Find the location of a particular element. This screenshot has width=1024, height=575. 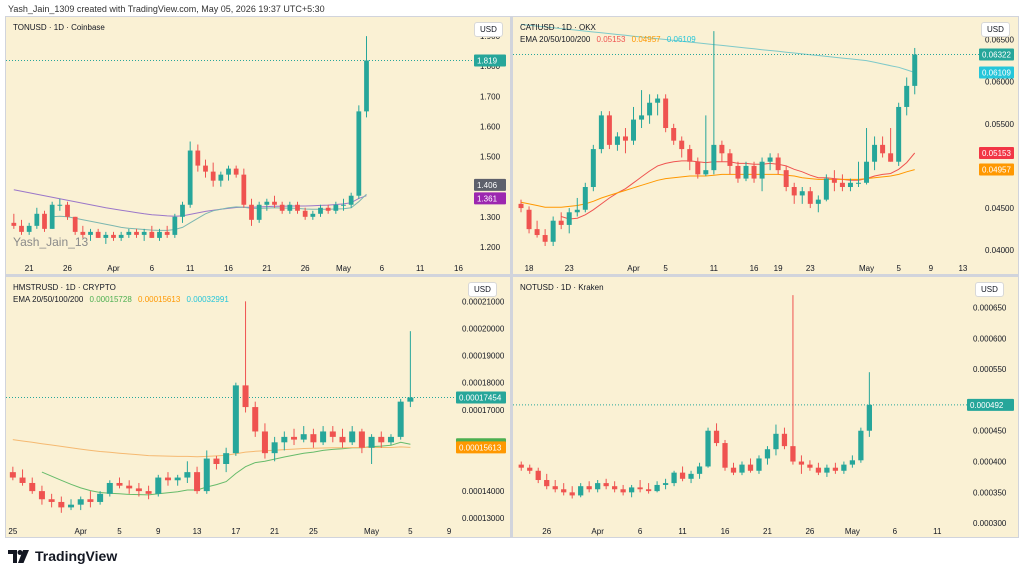

symbol-title: NOTUSD · 1D · Kraken is located at coordinates (562, 287).